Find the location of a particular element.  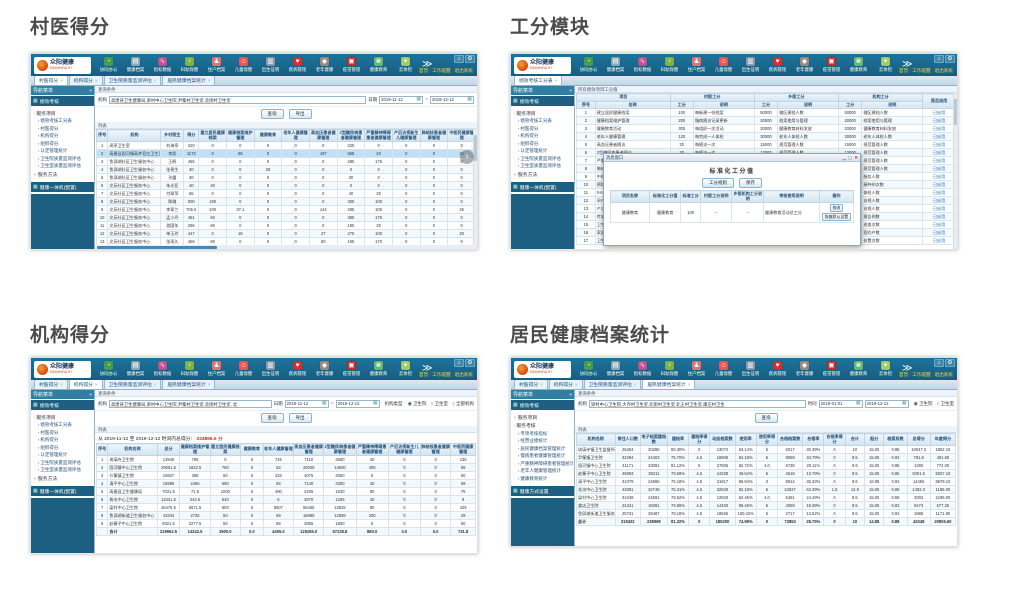

column-header-合格档案数: 合格档案数 is located at coordinates (790, 440).